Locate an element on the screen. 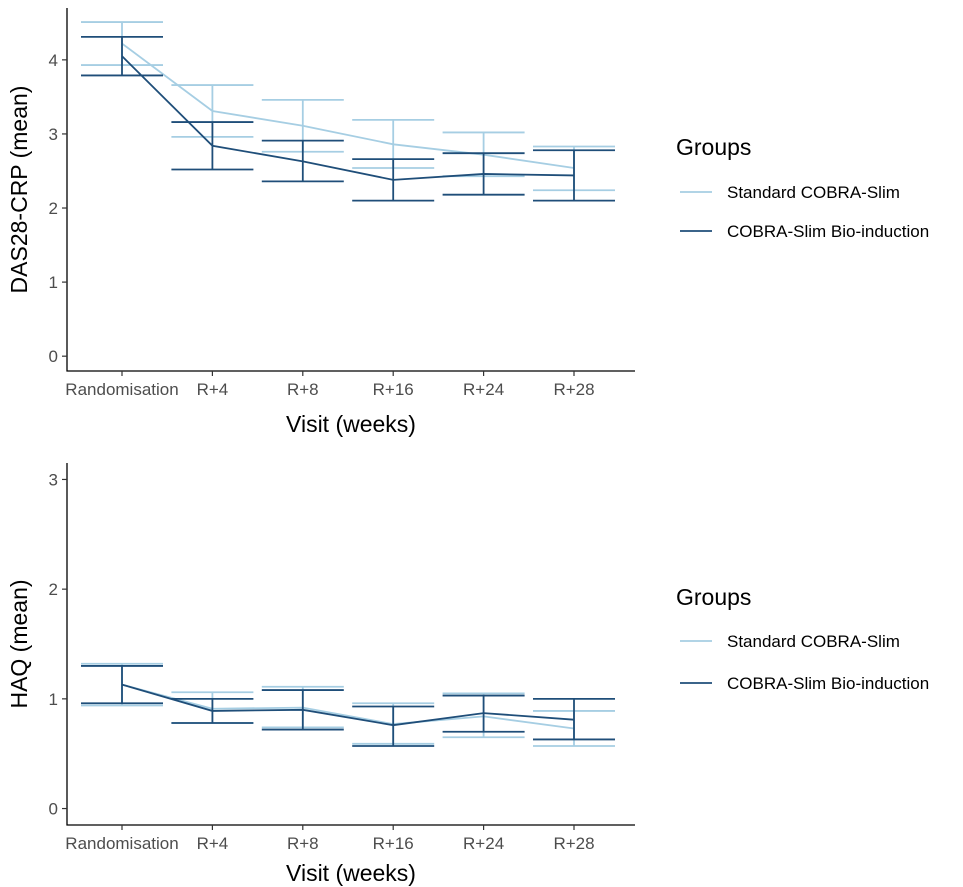  das28-x-tick-label: R+16 is located at coordinates (393, 389).